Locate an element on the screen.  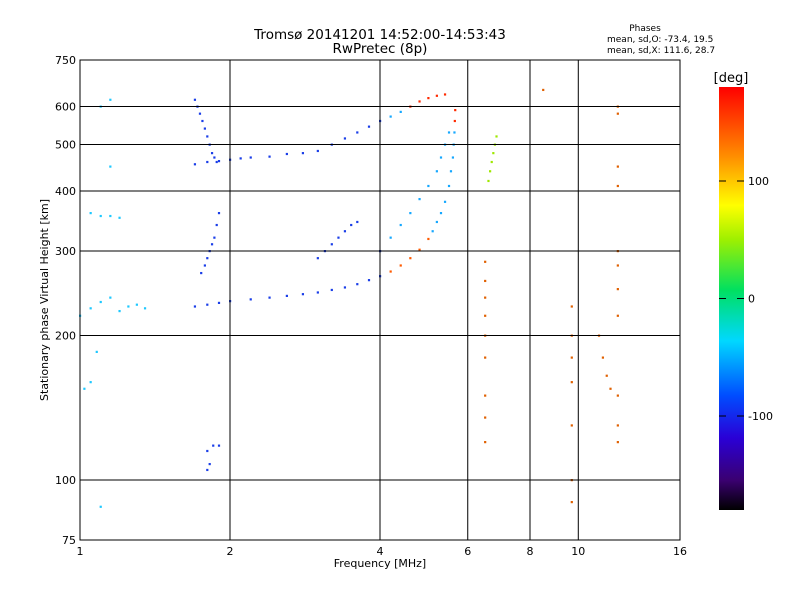
x-tick-label: 6 is located at coordinates (467, 551).